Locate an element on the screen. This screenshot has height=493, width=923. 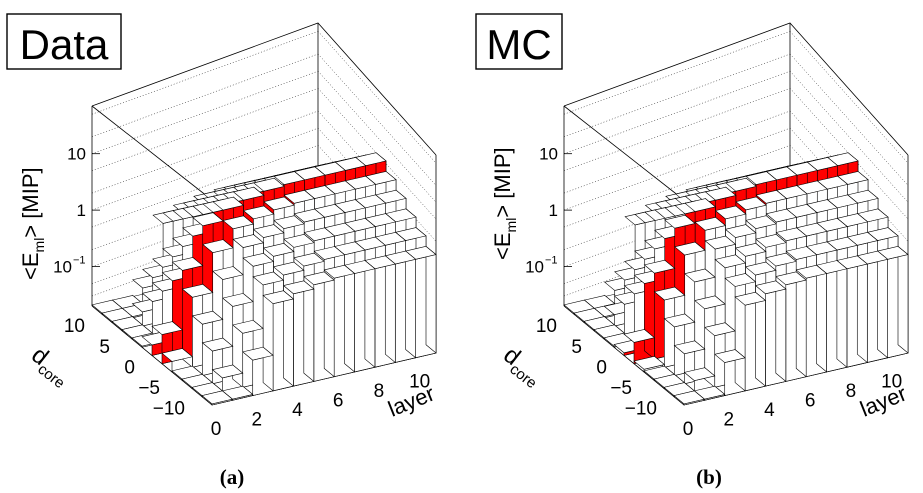
xtick-label: 4 is located at coordinates (769, 410).